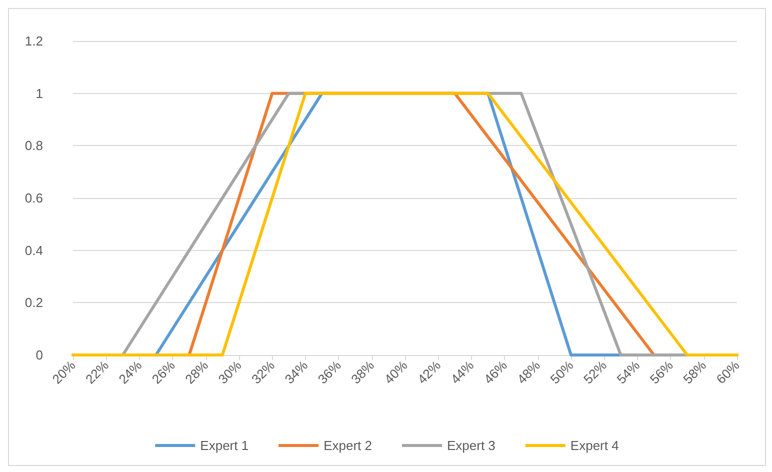  Describe the element at coordinates (695, 372) in the screenshot. I see `x-tick-label: 58%` at that location.